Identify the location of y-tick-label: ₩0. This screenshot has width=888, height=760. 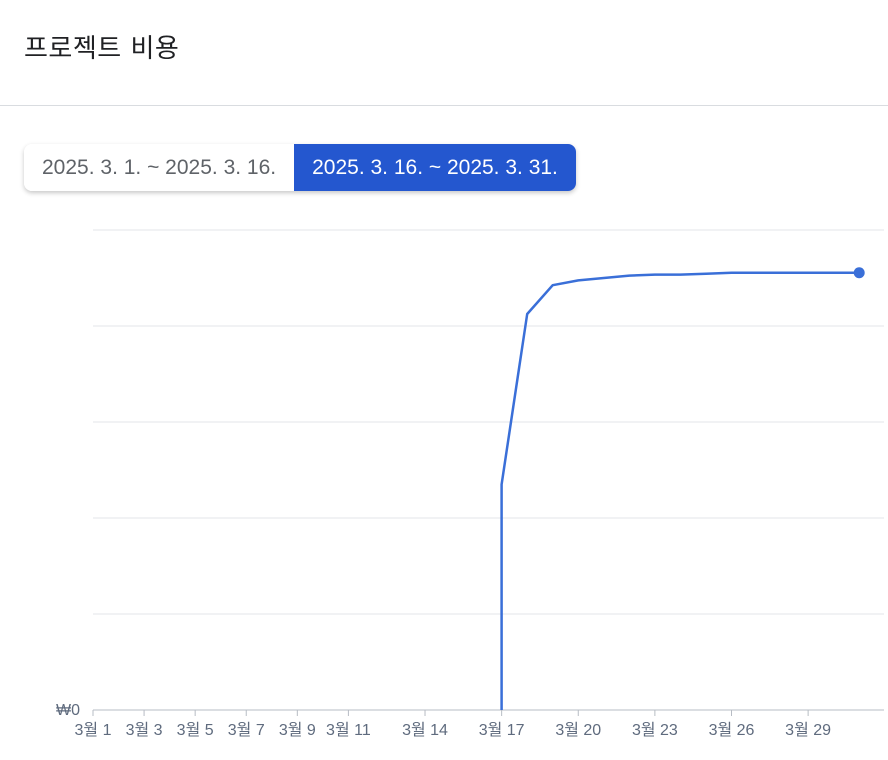
(68, 710).